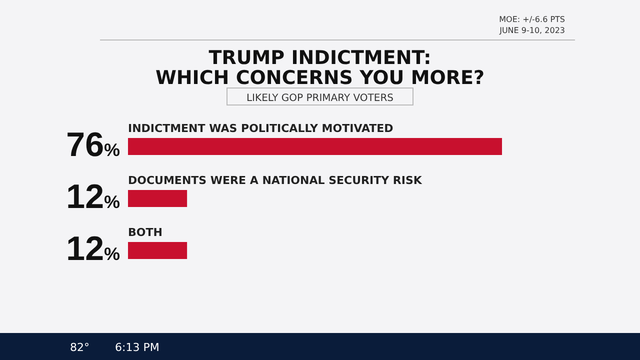 Image resolution: width=640 pixels, height=360 pixels. What do you see at coordinates (261, 128) in the screenshot?
I see `y-tick-label: INDICTMENT WAS POLITICALLY MOTIVATED` at bounding box center [261, 128].